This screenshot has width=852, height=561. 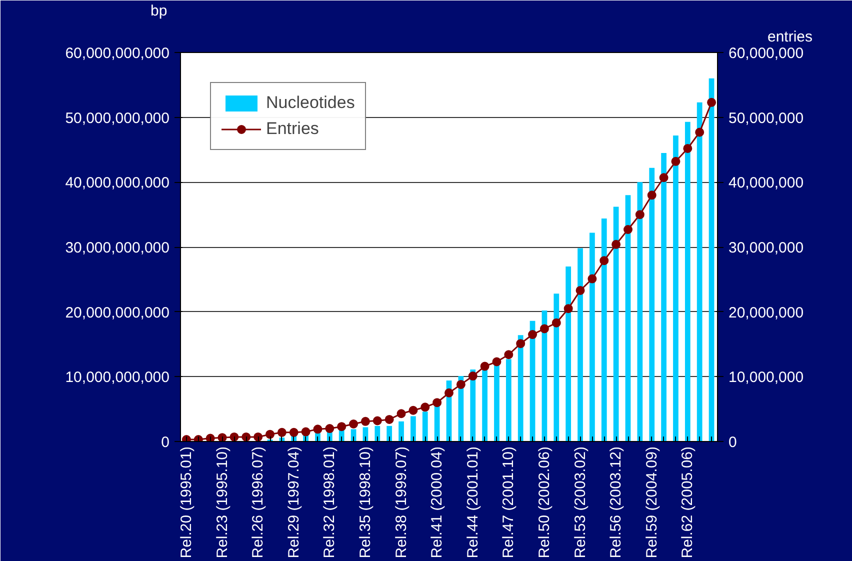 What do you see at coordinates (329, 502) in the screenshot?
I see `x-tick-label: Rel.32 (1998.01)` at bounding box center [329, 502].